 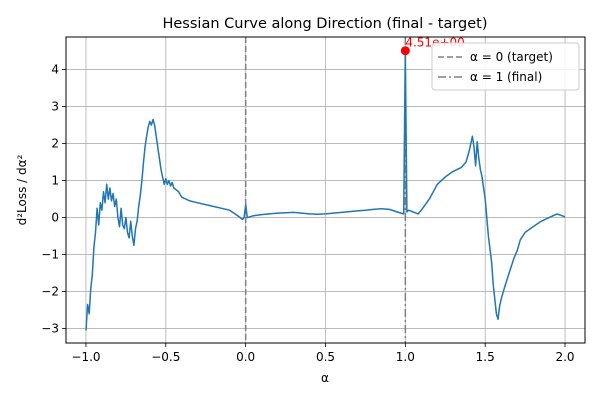 What do you see at coordinates (55, 107) in the screenshot?
I see `y-tick-label: 3` at bounding box center [55, 107].